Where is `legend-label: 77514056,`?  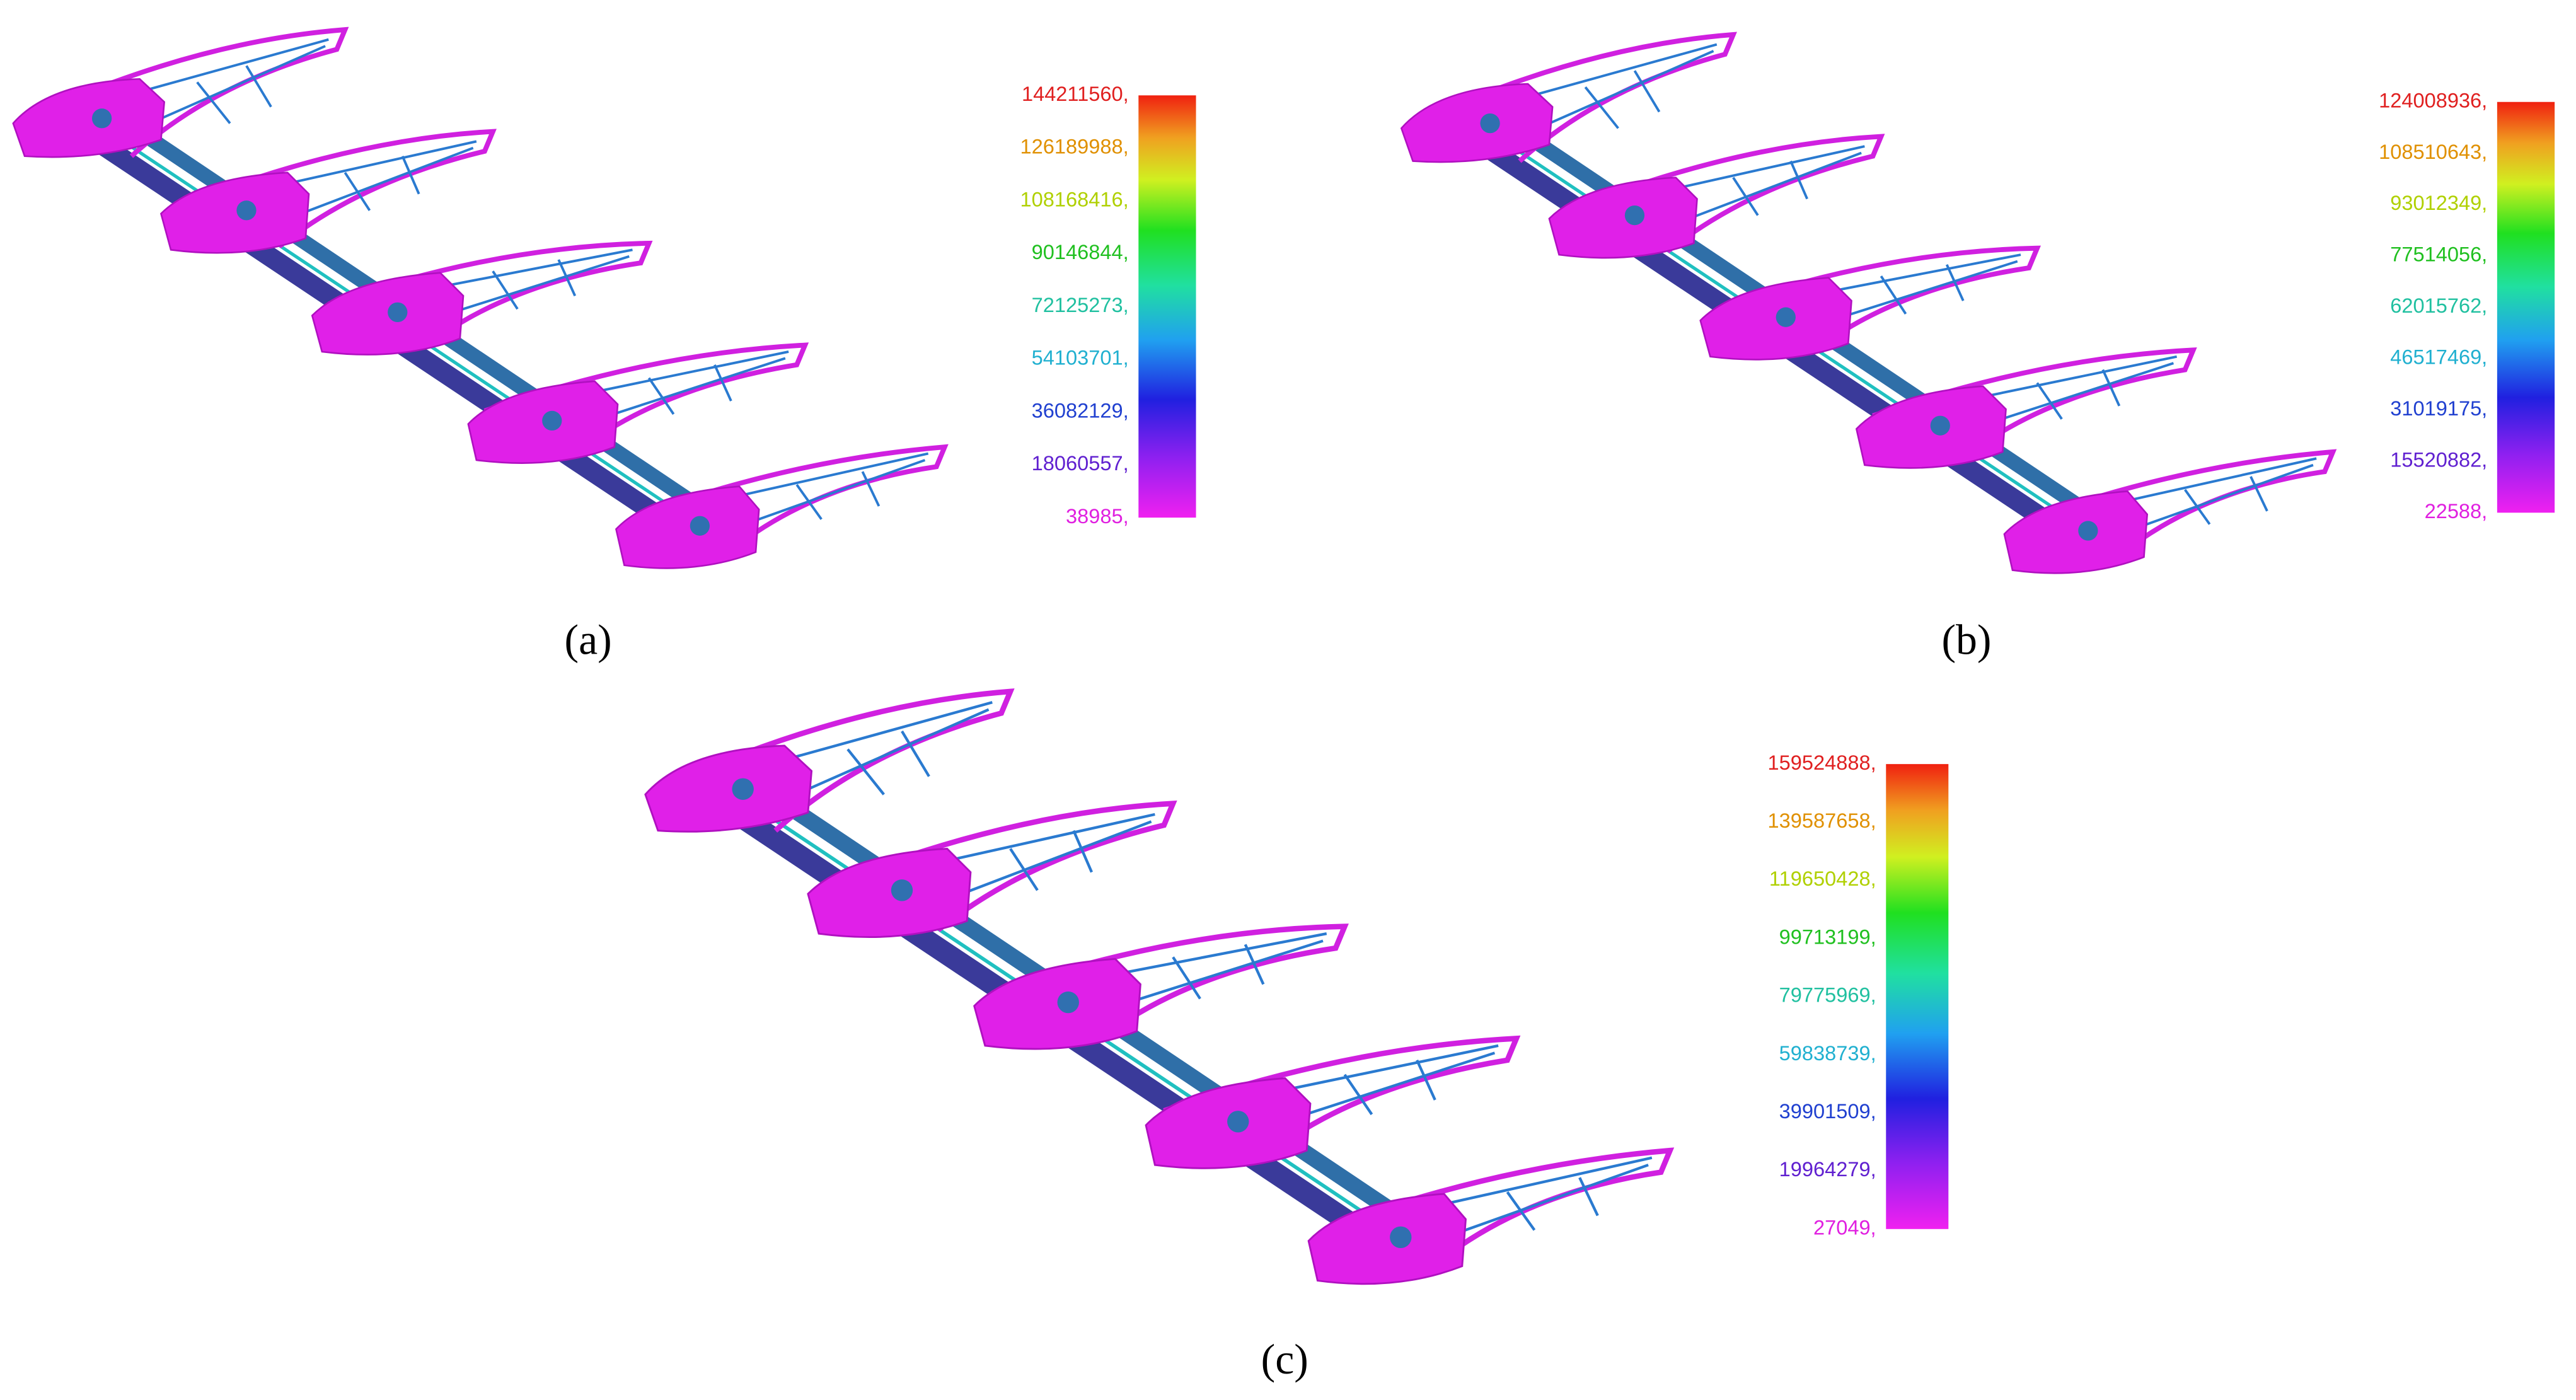 legend-label: 77514056, is located at coordinates (2438, 254).